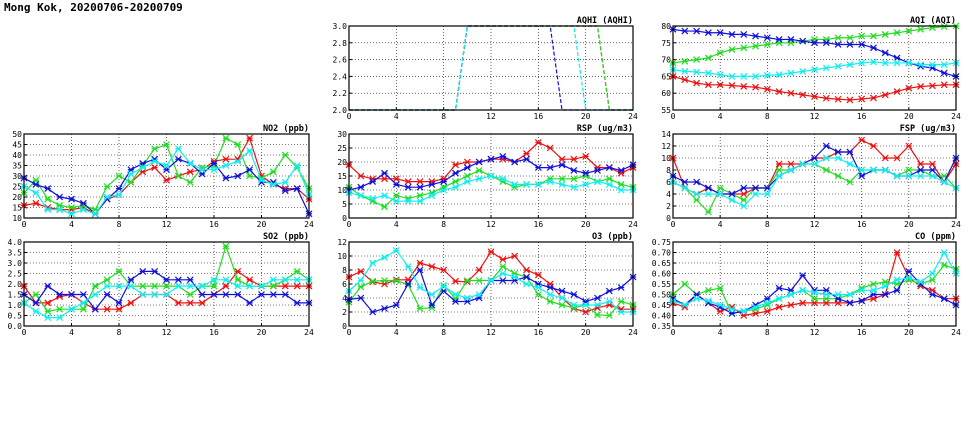  I want to click on chart-title: FSP (ug/m3), so click(928, 129).